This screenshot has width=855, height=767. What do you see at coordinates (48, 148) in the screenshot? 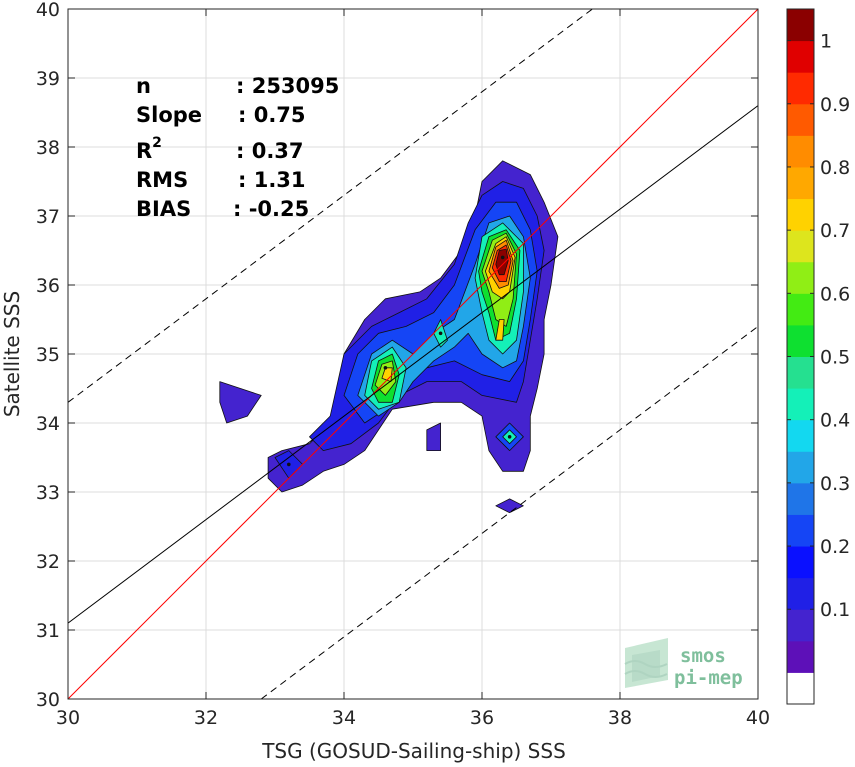
I see `y-tick-label-8: 38` at bounding box center [48, 148].